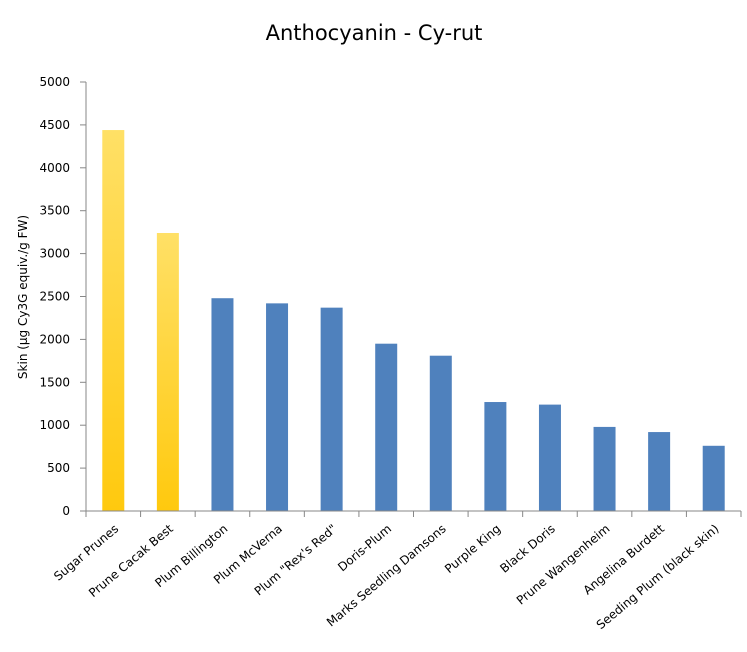 Image resolution: width=747 pixels, height=652 pixels. What do you see at coordinates (54, 382) in the screenshot?
I see `y-tick-label: 1500` at bounding box center [54, 382].